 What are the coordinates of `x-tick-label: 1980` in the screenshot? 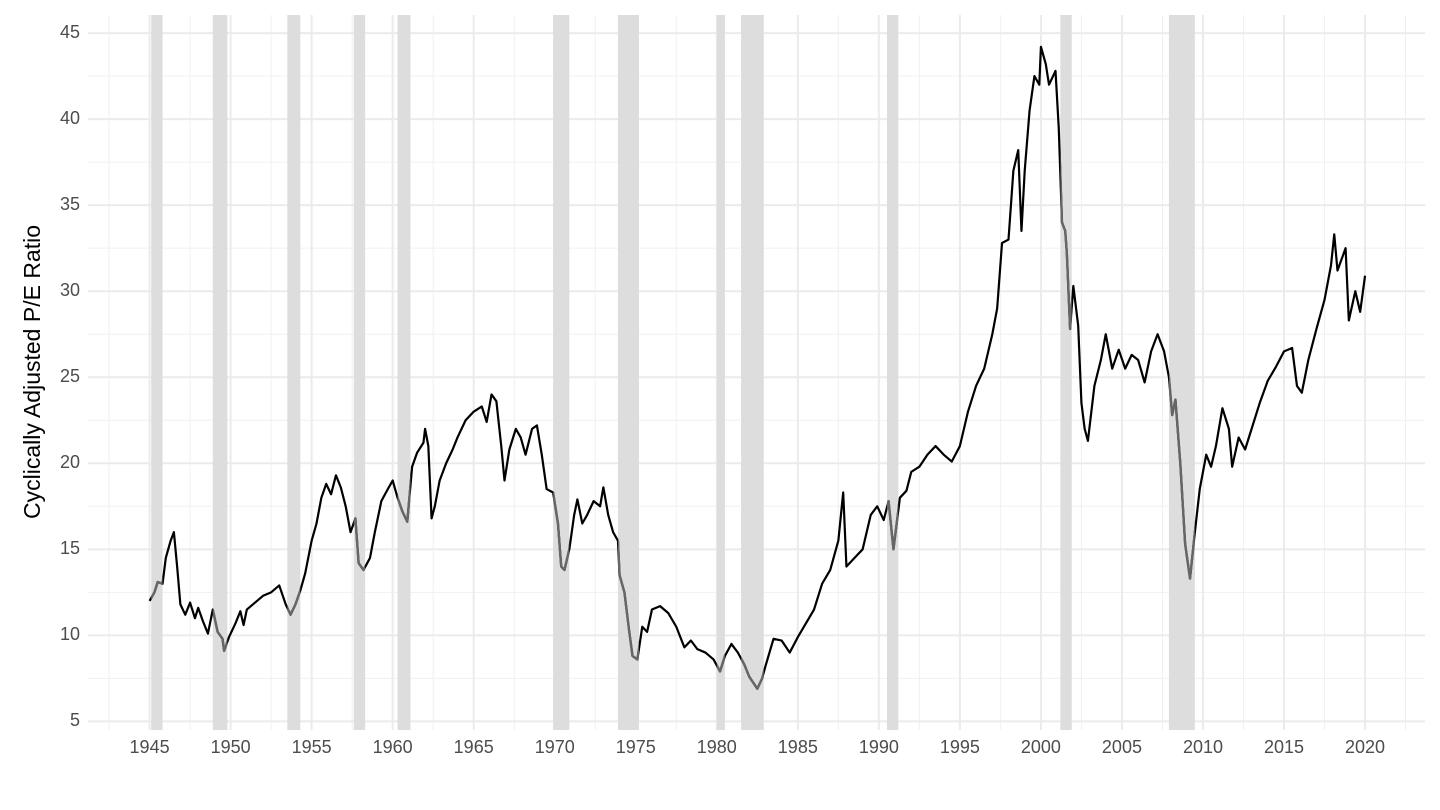 It's located at (717, 747).